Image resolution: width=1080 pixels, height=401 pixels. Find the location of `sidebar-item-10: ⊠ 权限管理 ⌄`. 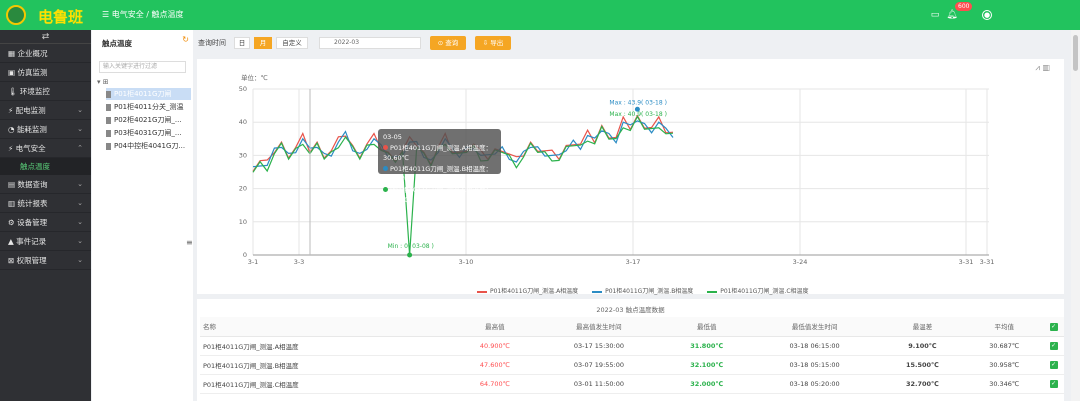

sidebar-item-10: ⊠ 权限管理 ⌄ is located at coordinates (45, 260).